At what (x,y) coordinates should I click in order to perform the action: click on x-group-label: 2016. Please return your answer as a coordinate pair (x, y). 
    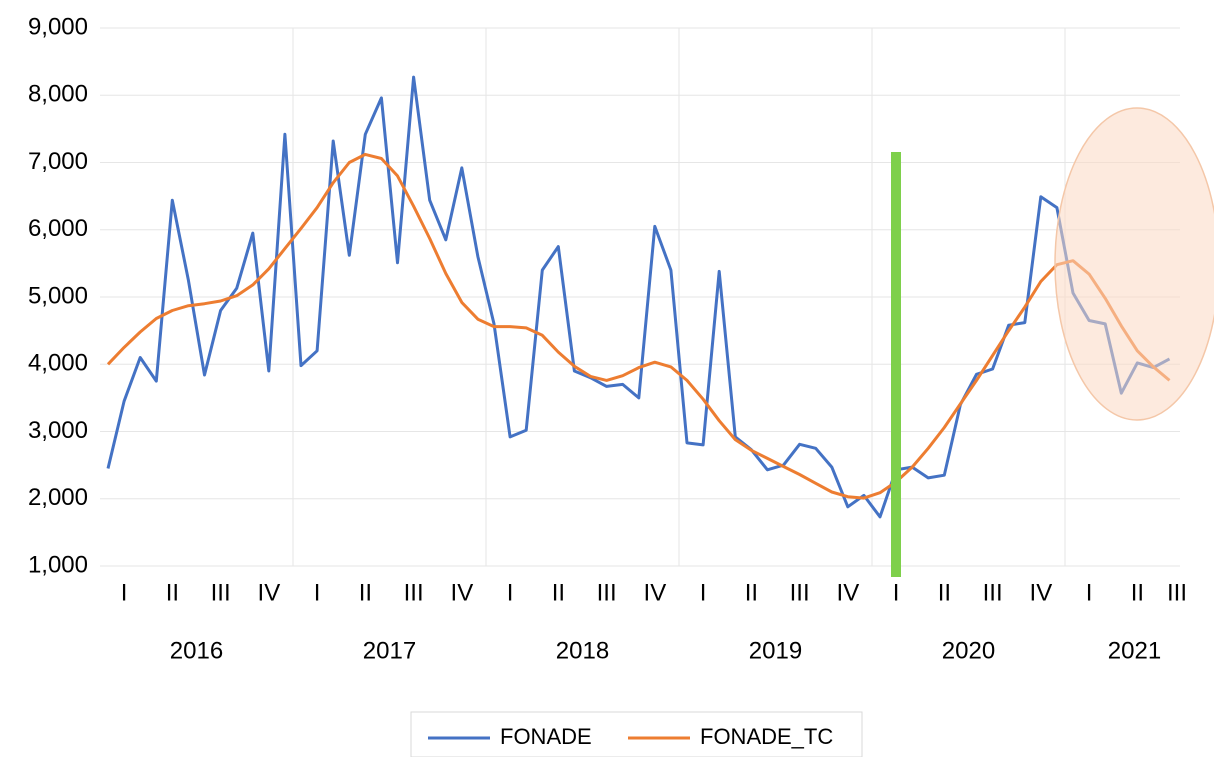
    Looking at the image, I should click on (196, 650).